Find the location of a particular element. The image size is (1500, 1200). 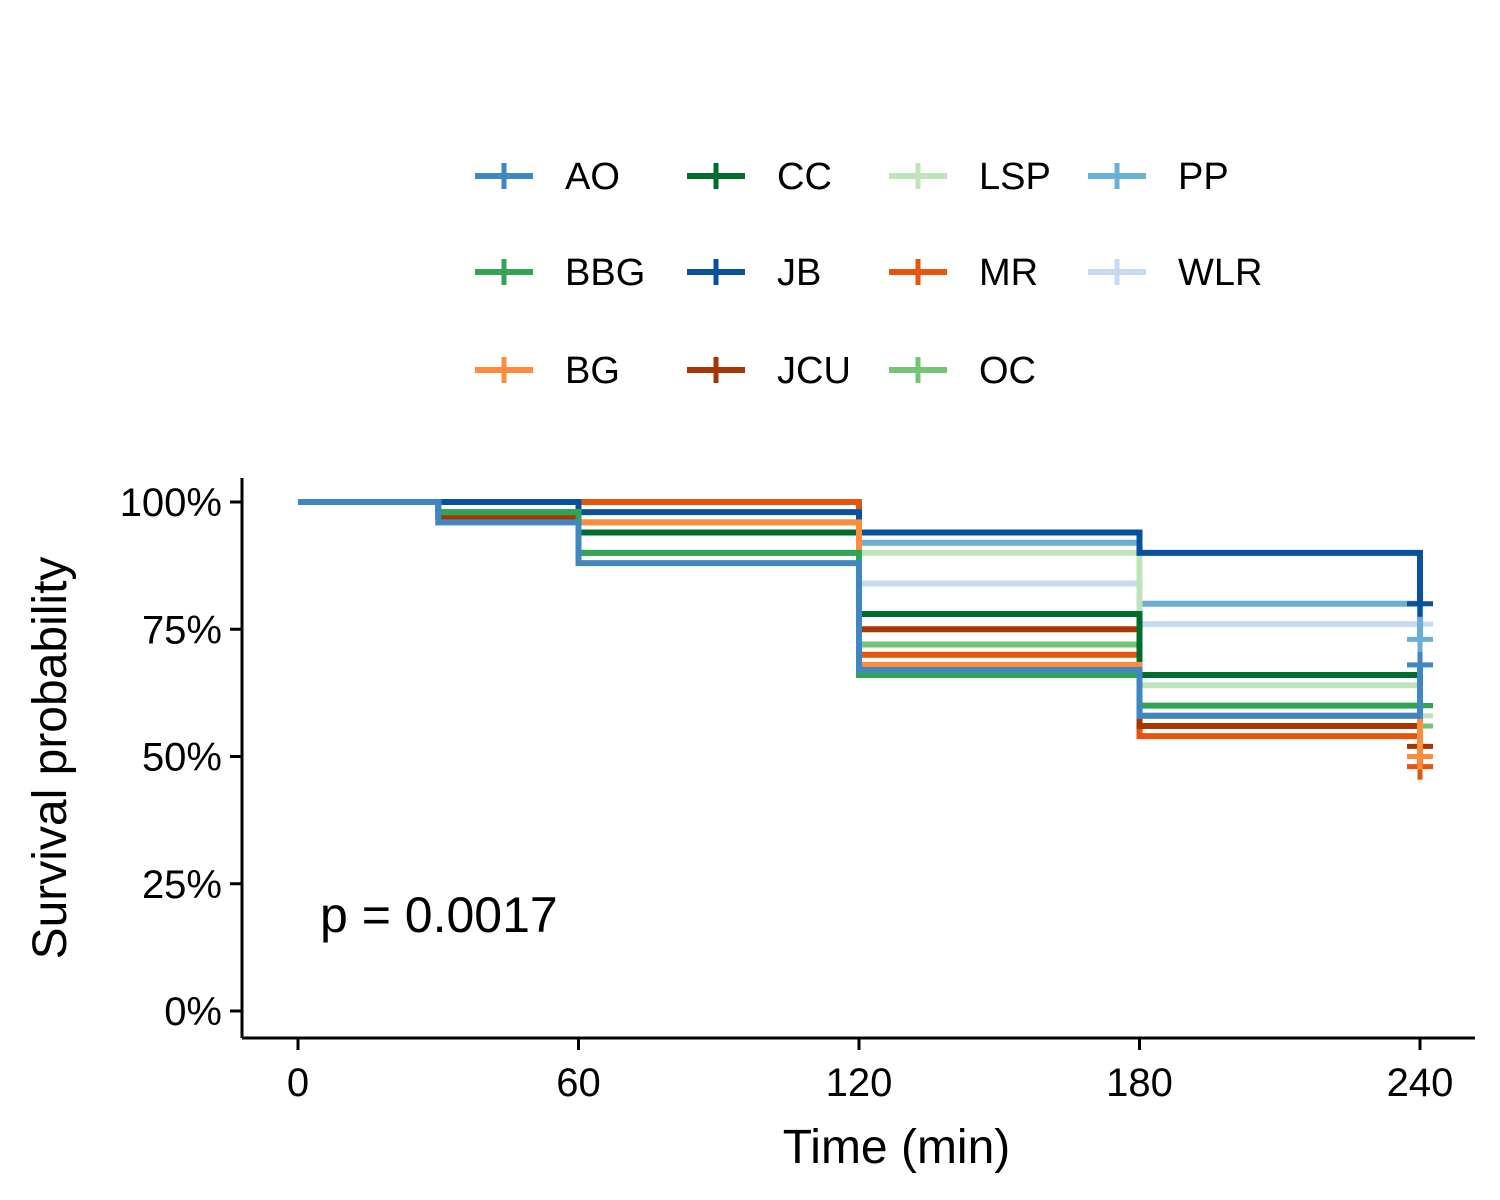

x-axis-ticks: 0 60 120 180 240 is located at coordinates (870, 1071).